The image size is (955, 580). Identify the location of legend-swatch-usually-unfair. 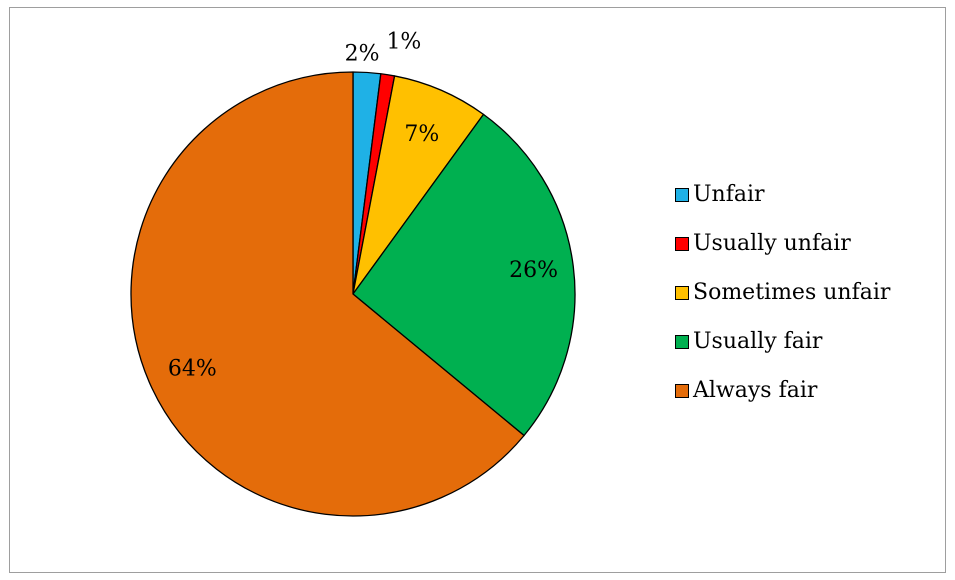
(682, 244).